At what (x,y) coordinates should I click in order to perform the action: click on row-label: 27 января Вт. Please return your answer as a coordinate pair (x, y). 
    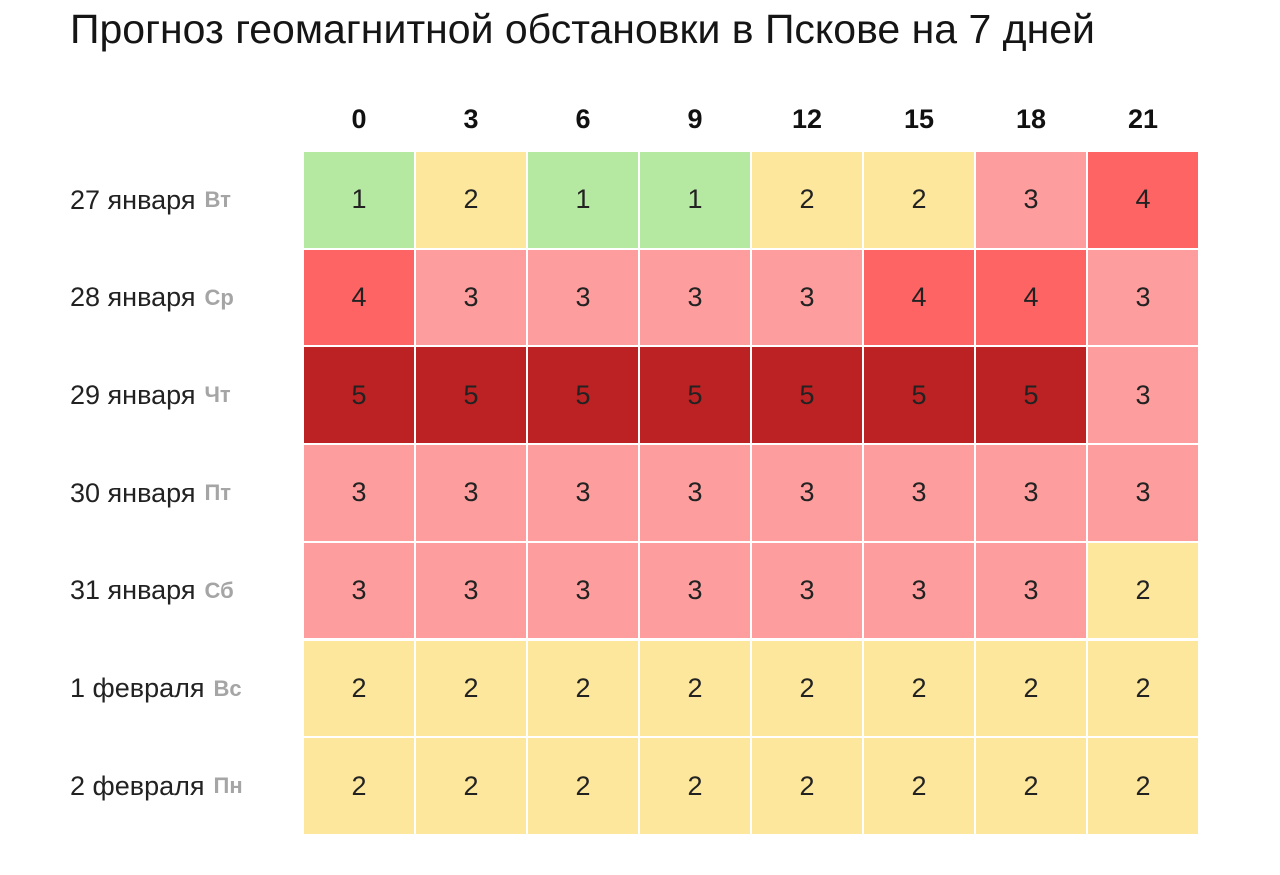
    Looking at the image, I should click on (150, 200).